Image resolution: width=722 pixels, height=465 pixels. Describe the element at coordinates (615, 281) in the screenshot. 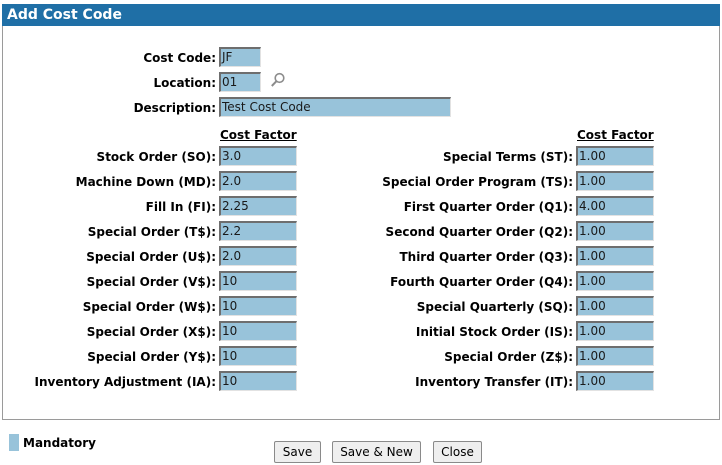

I see `fourth-quarter-order-field: 1.00` at that location.